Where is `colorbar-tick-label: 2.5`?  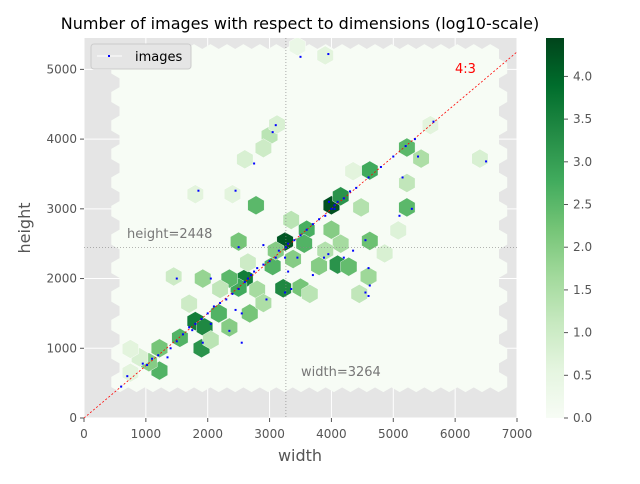
colorbar-tick-label: 2.5 is located at coordinates (582, 205).